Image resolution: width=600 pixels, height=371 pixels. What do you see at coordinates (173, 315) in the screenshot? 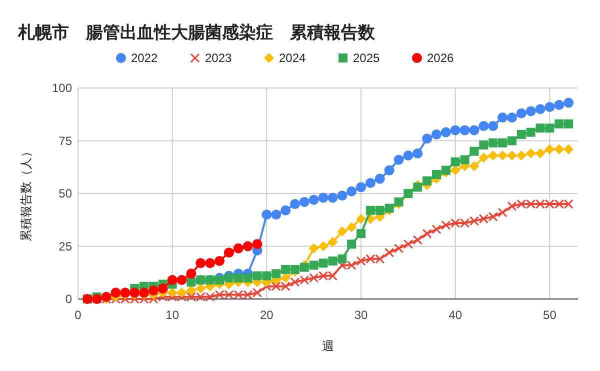
I see `x-tick-label: 10` at bounding box center [173, 315].